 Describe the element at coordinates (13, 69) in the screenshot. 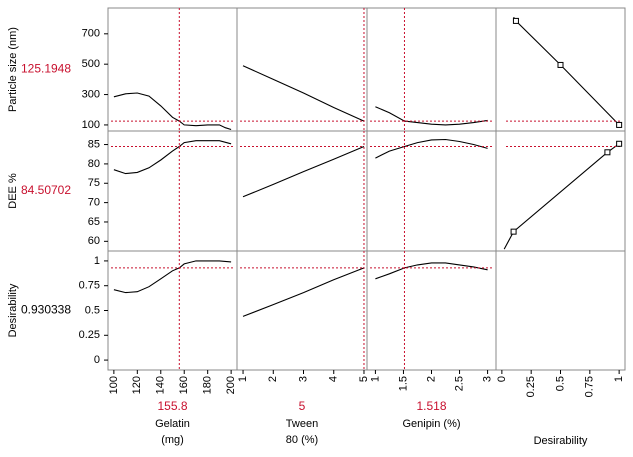

I see `response-label: Particle size (nm)` at that location.